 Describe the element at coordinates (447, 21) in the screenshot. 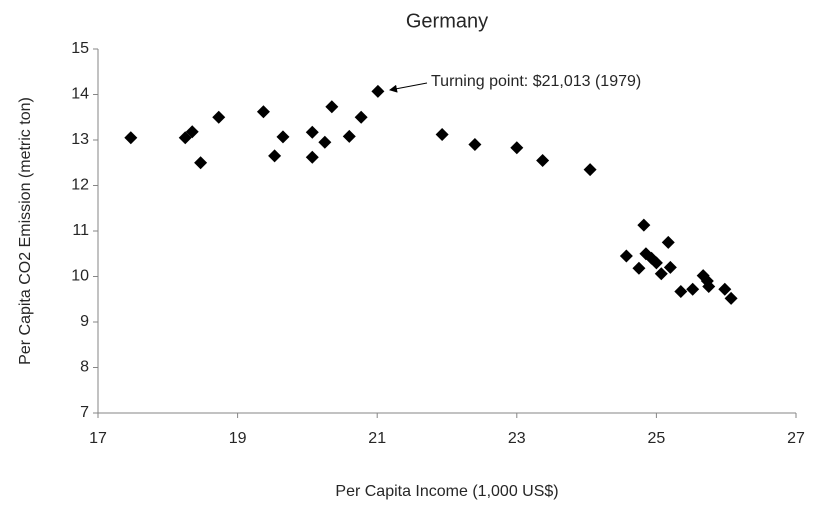

I see `chart-title: Germany` at that location.